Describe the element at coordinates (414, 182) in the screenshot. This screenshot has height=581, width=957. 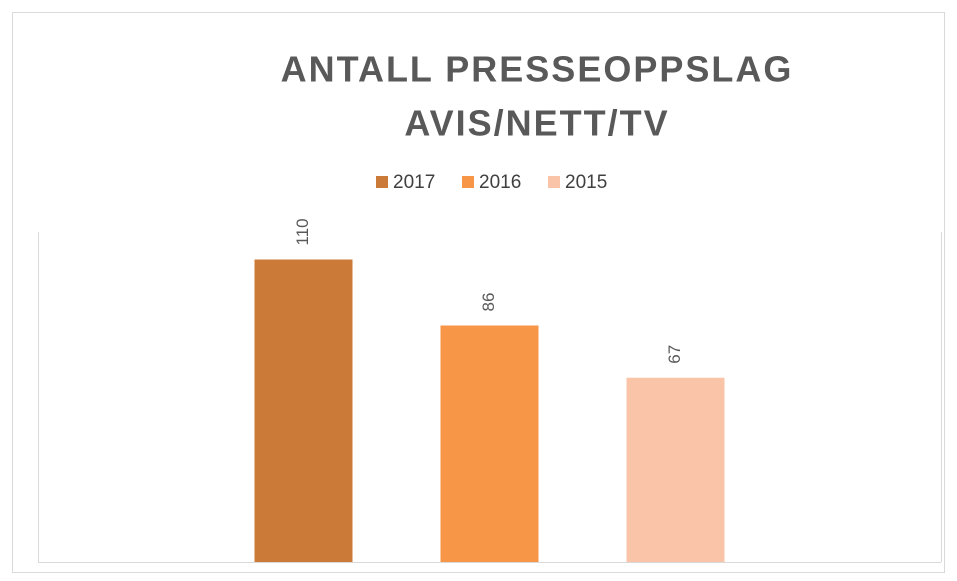
I see `legend-label: 2017` at that location.